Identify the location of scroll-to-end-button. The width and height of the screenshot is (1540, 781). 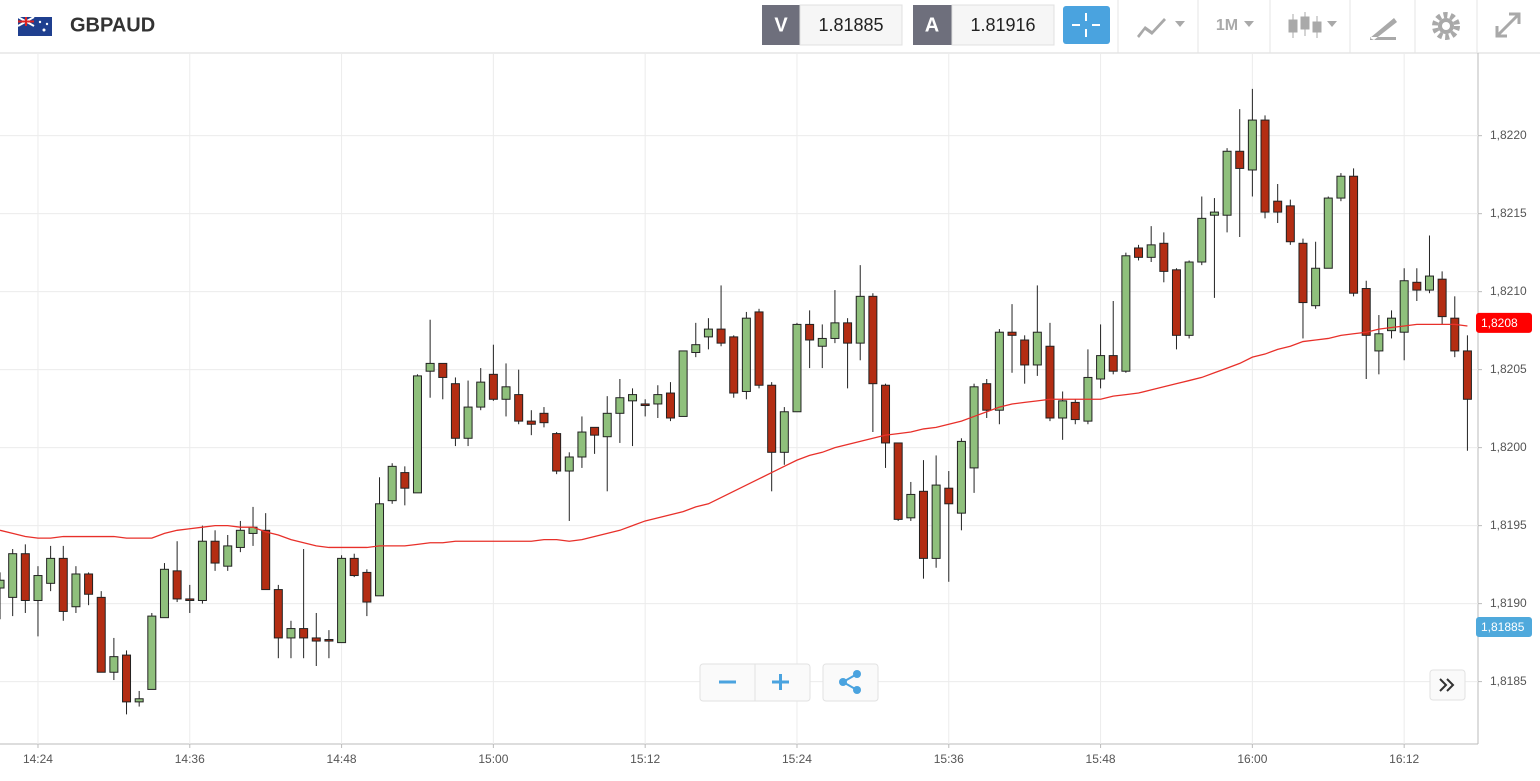
(1447, 685).